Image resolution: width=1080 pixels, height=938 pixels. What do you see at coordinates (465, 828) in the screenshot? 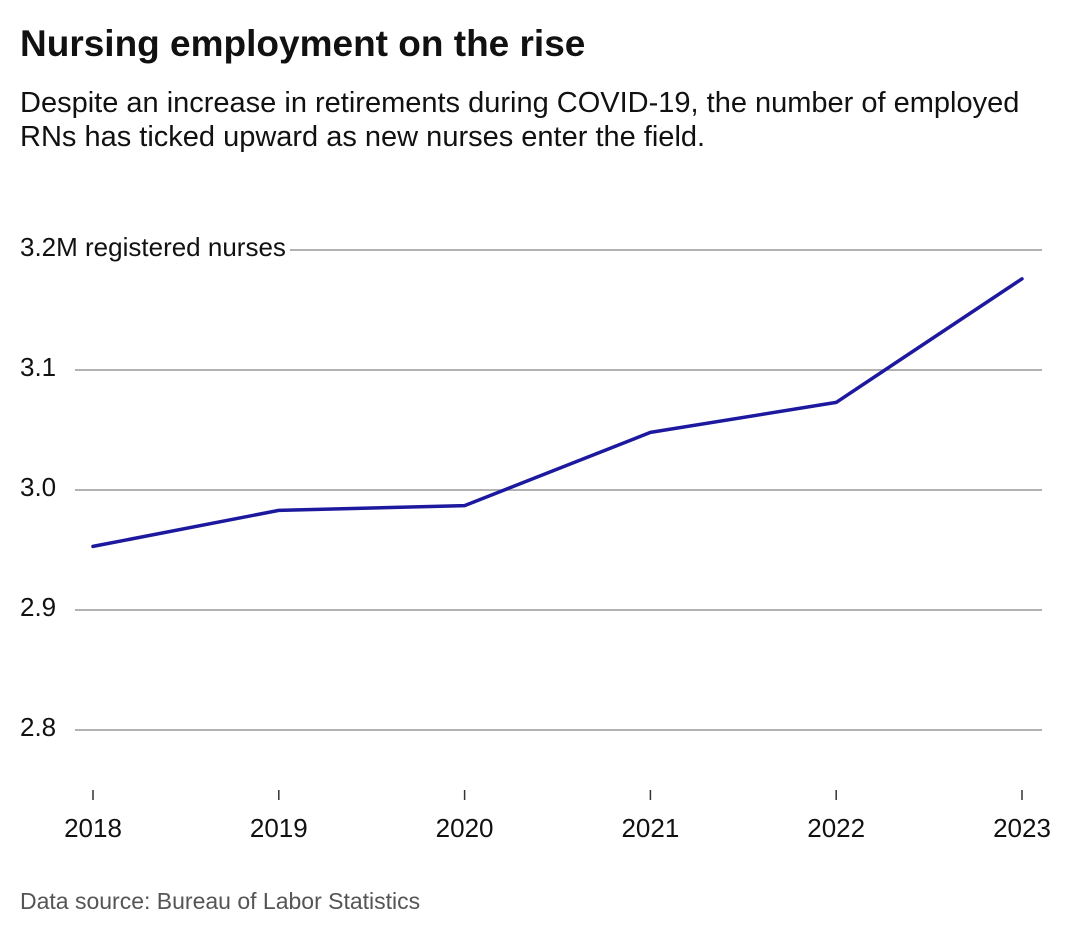
I see `x-tick-label: 2020` at bounding box center [465, 828].